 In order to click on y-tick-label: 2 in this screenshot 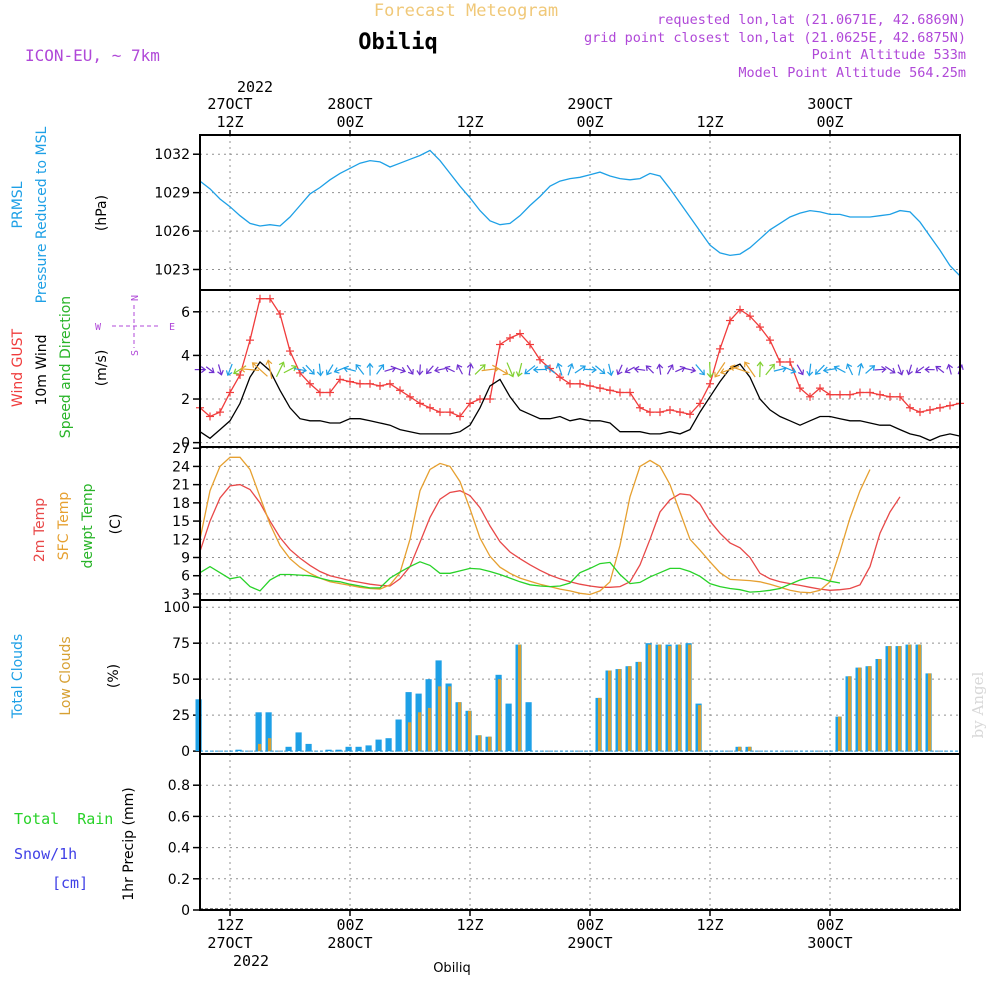, I will do `click(185, 400)`.